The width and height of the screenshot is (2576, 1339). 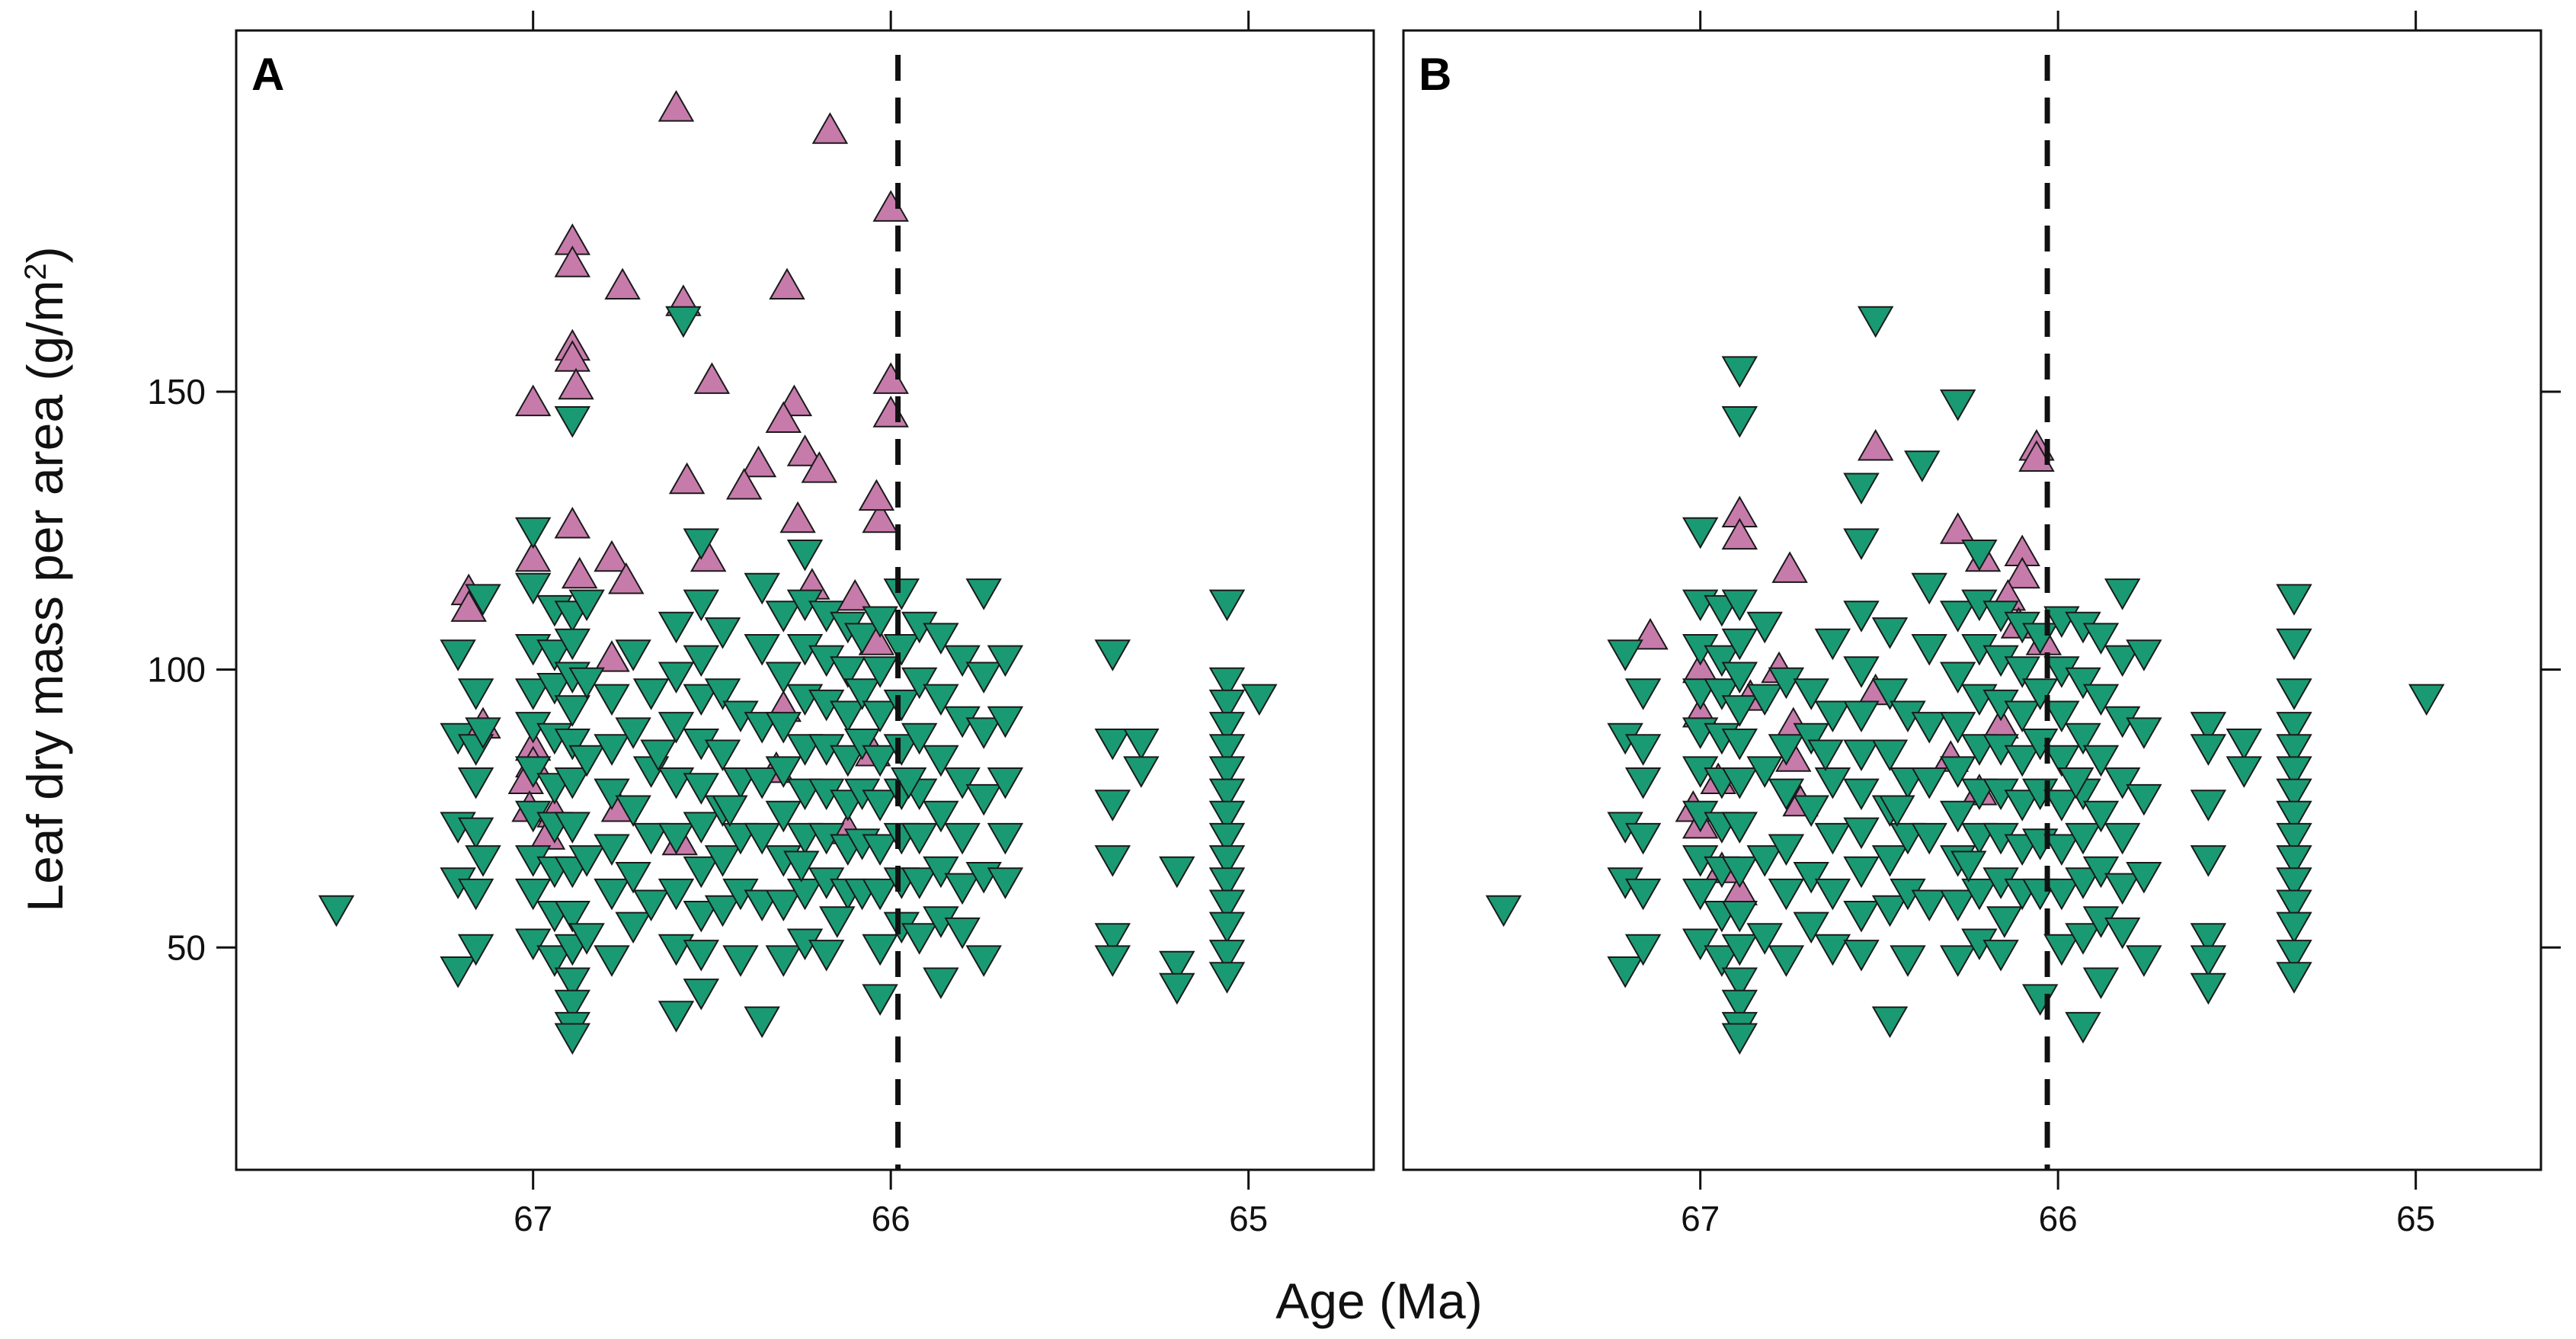 What do you see at coordinates (45, 578) in the screenshot?
I see `y-axis-title: Leaf dry mass per area (g/m2)` at bounding box center [45, 578].